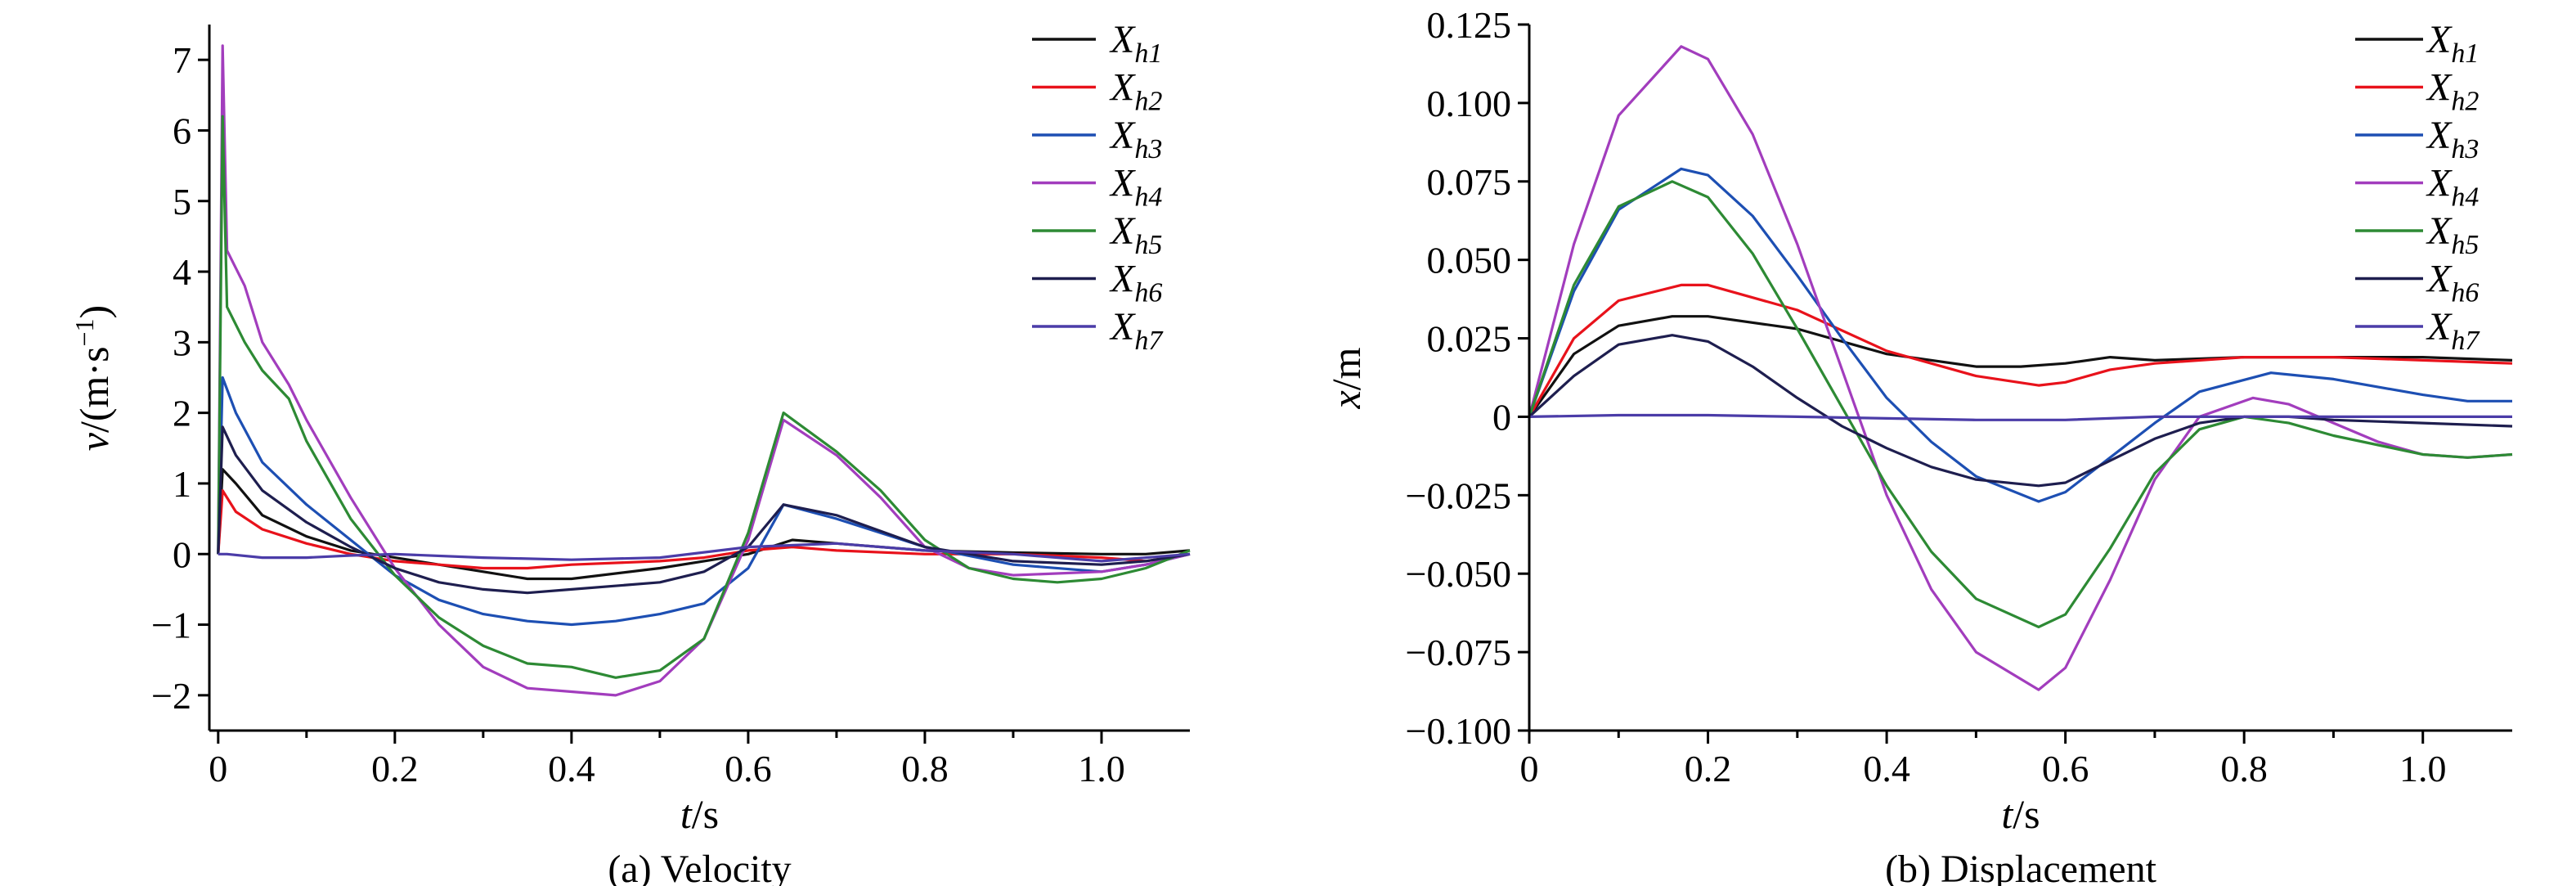 The height and width of the screenshot is (886, 2576). I want to click on y-tick-label: 7, so click(182, 60).